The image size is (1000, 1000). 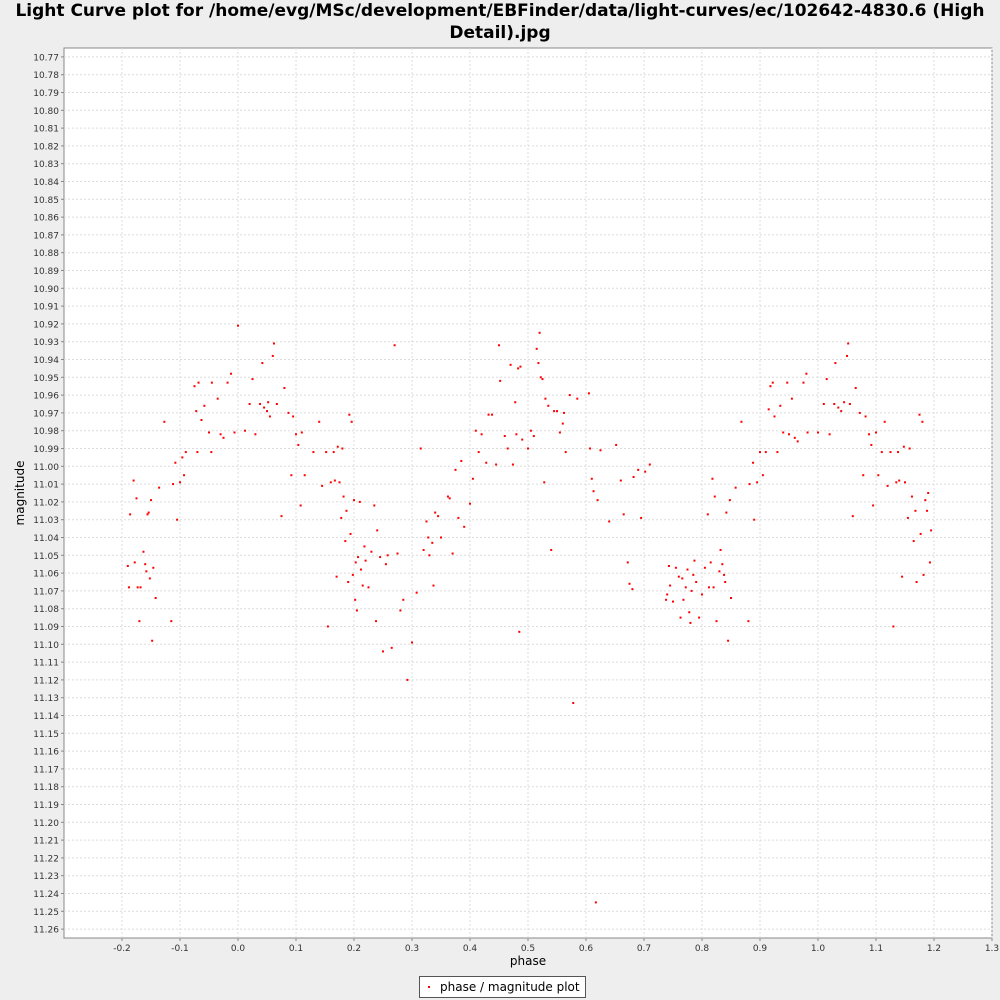 What do you see at coordinates (46, 699) in the screenshot?
I see `y-tick-label: 11.13` at bounding box center [46, 699].